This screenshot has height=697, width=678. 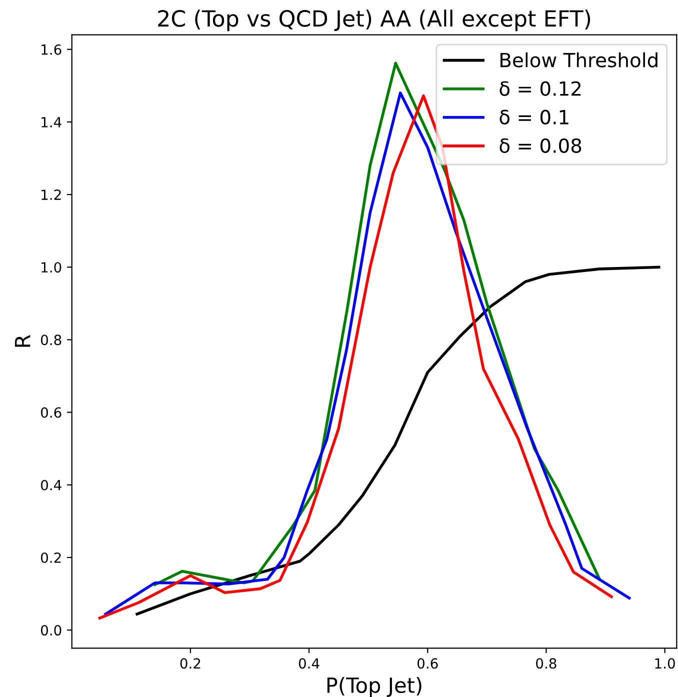 I want to click on y-tick-label: 1.4, so click(x=52, y=122).